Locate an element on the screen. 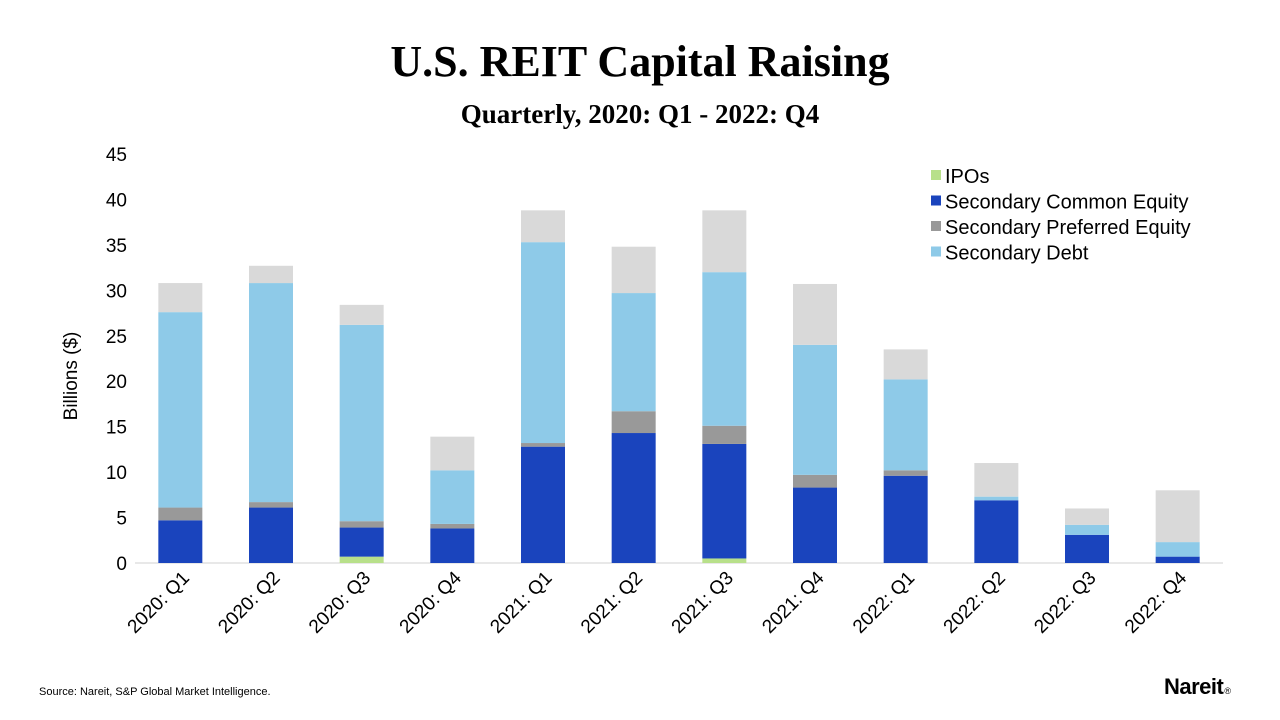 The height and width of the screenshot is (720, 1280). legend-label: Secondary Preferred Equity is located at coordinates (1068, 228).